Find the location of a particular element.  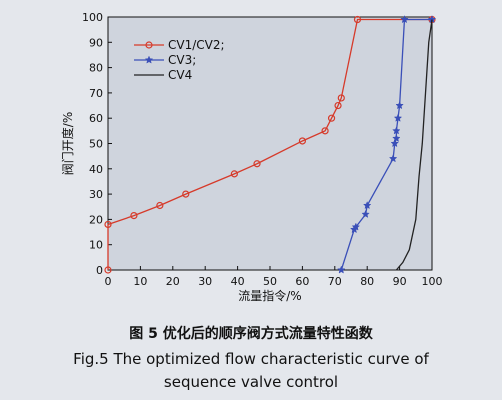

y-tick-label: 20 is located at coordinates (96, 219).